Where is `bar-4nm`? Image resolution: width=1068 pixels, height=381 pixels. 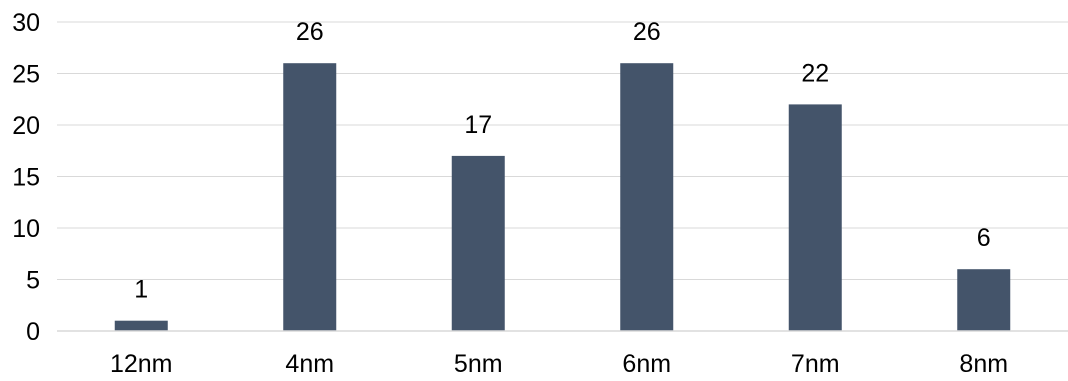
bar-4nm is located at coordinates (310, 197).